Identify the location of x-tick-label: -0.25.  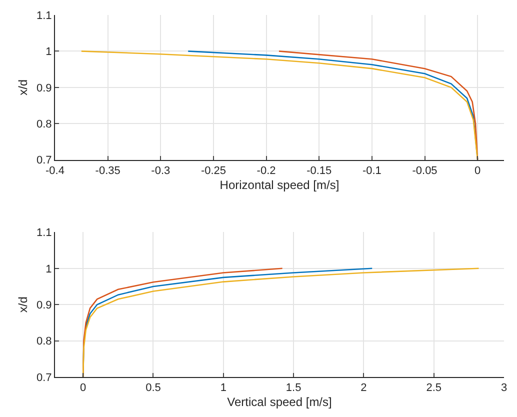
(213, 171).